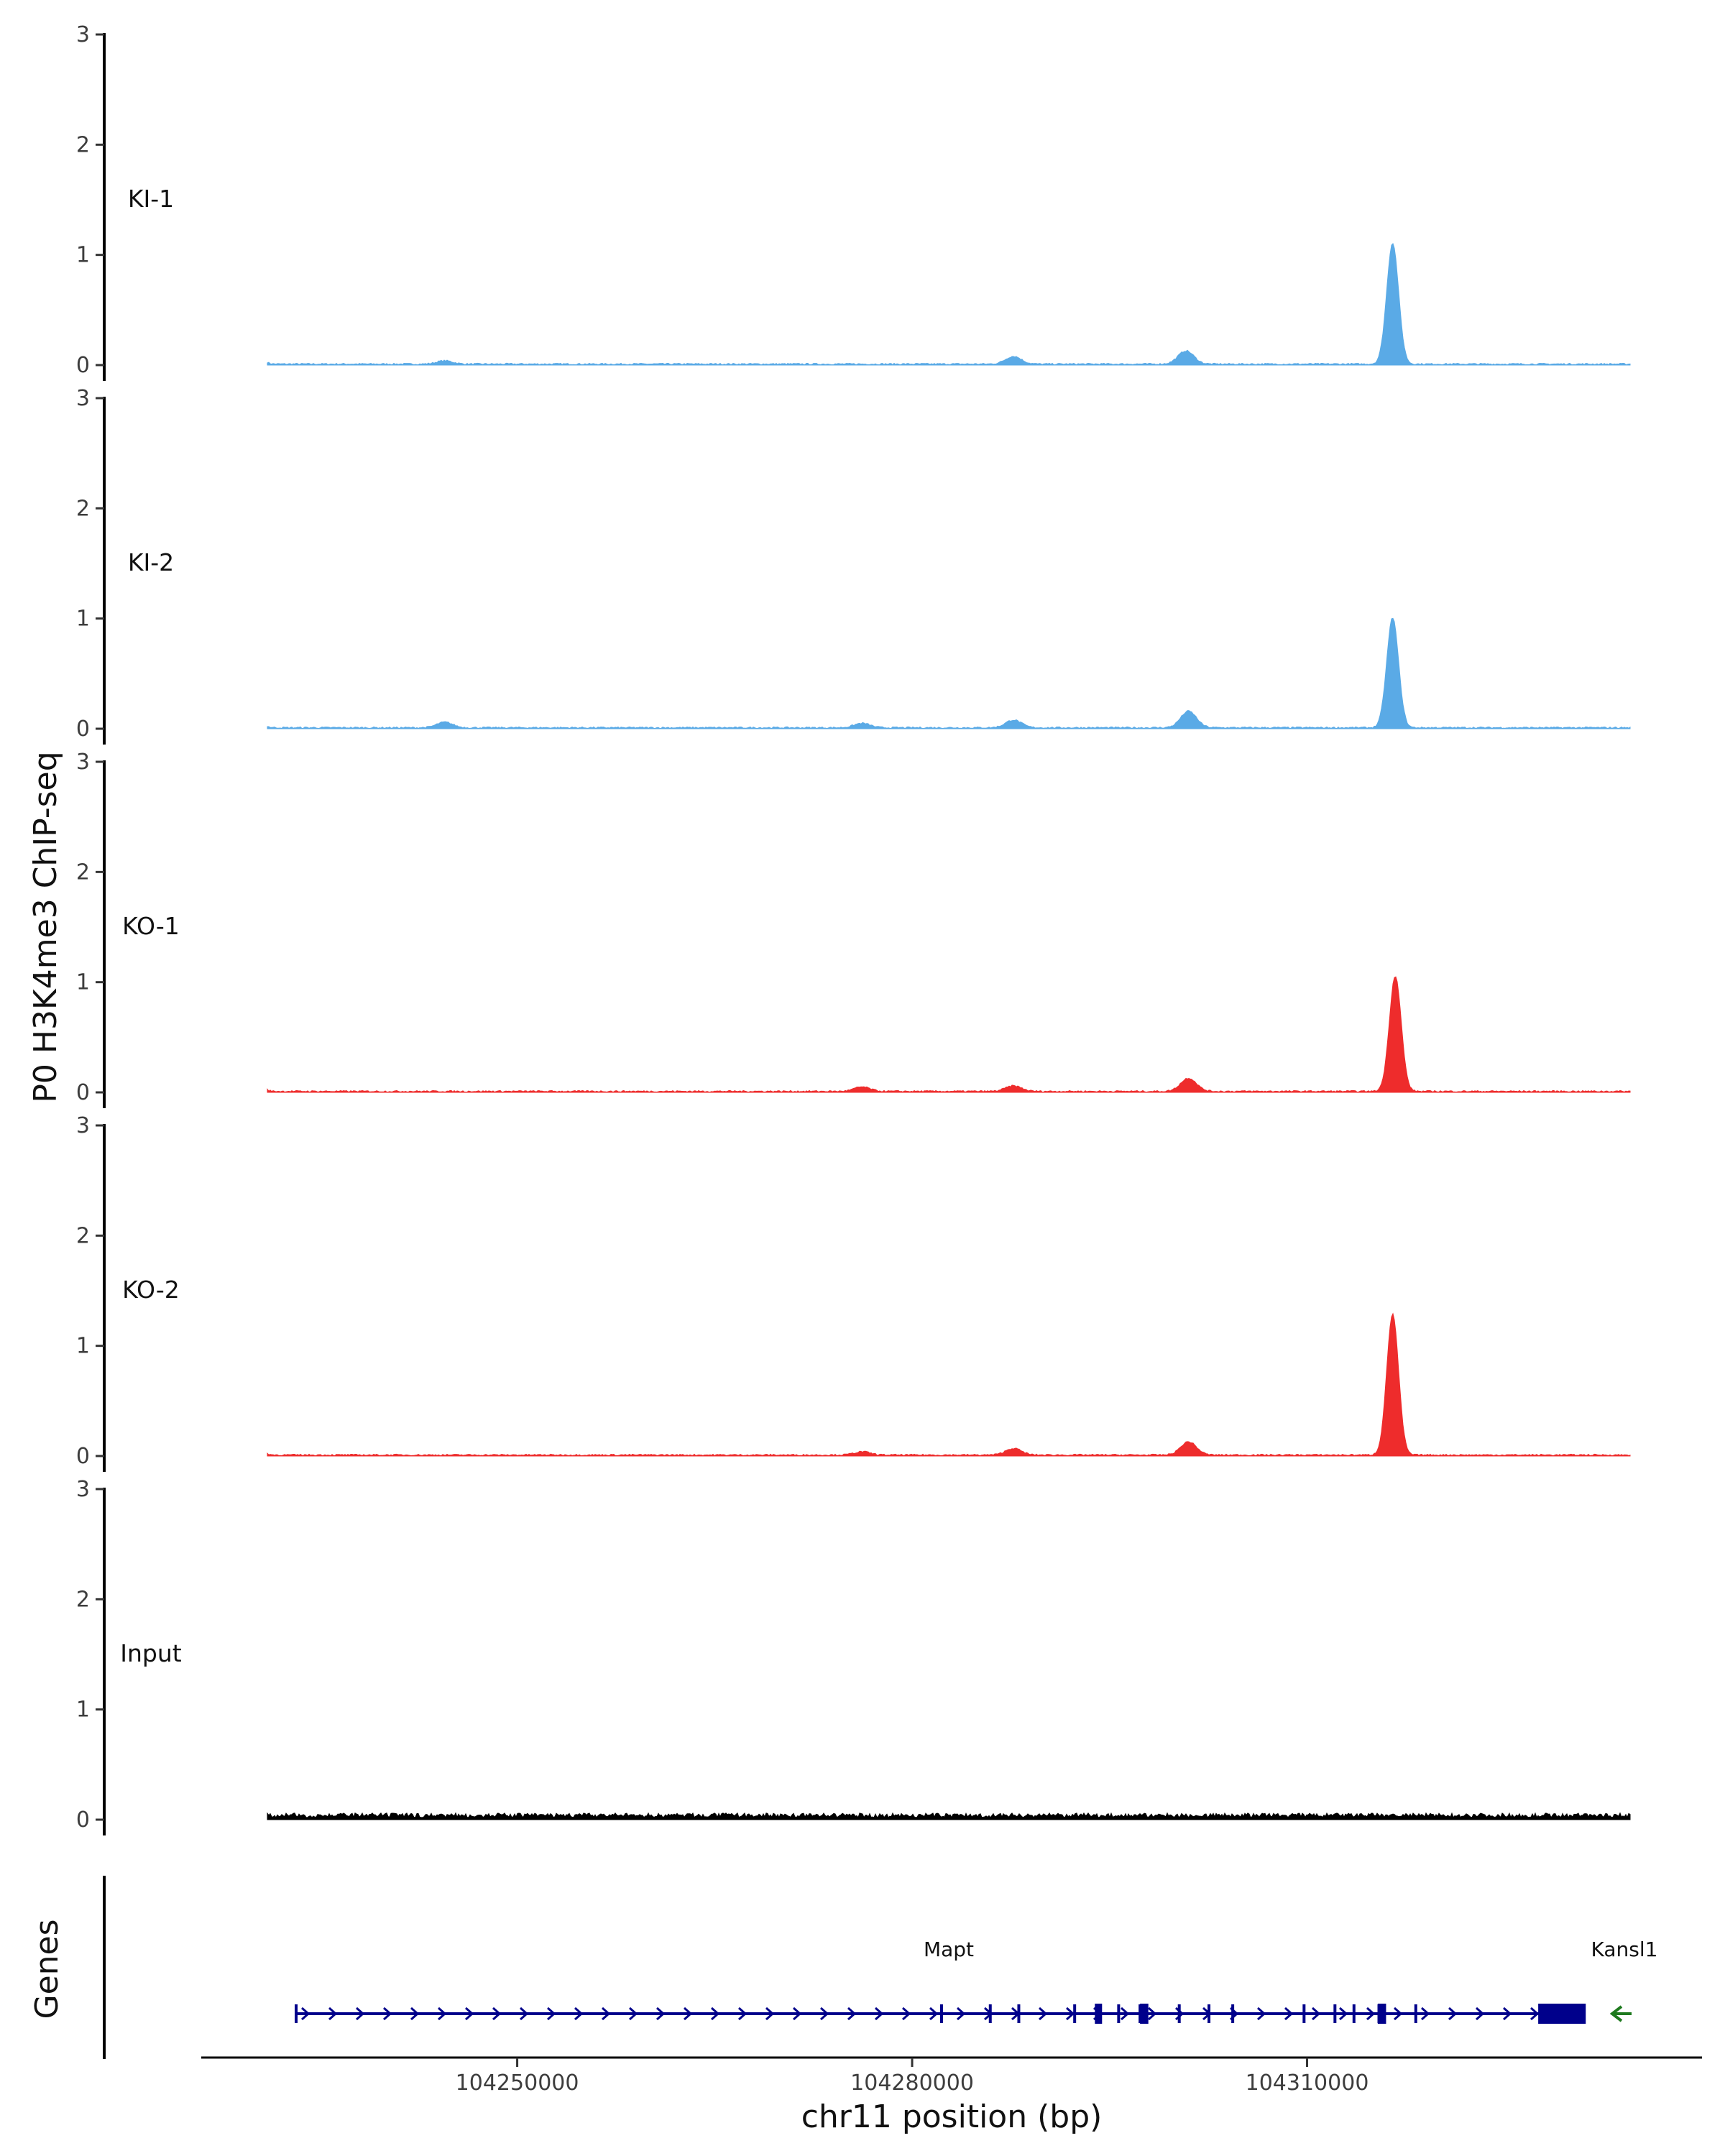 The height and width of the screenshot is (2156, 1725). What do you see at coordinates (151, 1290) in the screenshot?
I see `track-label: KO-2` at bounding box center [151, 1290].